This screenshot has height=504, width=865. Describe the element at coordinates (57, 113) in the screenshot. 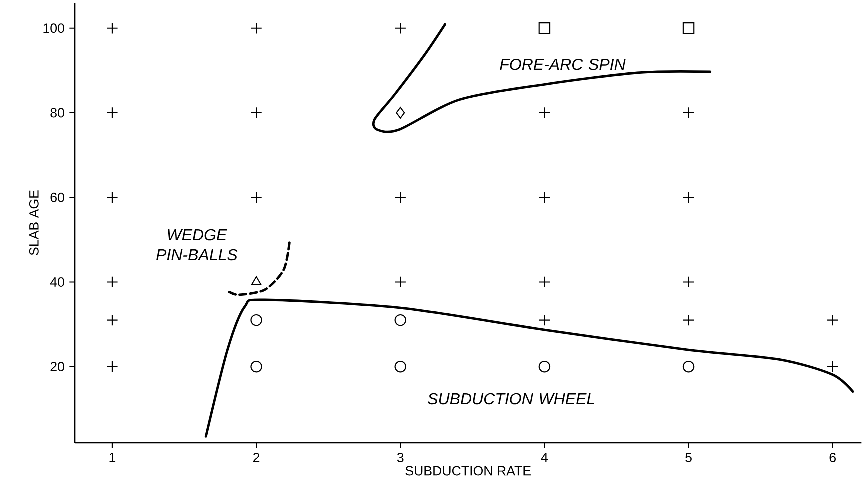

I see `y-tick-label: 80` at that location.